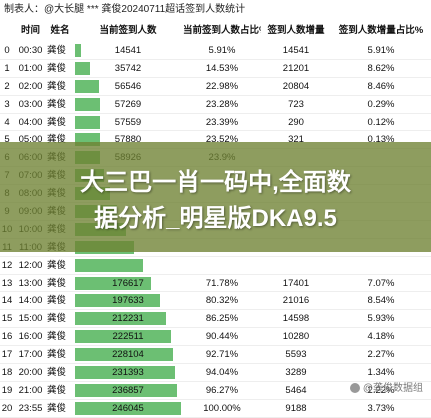  Describe the element at coordinates (128, 104) in the screenshot. I see `row-count-cell: 57269` at that location.